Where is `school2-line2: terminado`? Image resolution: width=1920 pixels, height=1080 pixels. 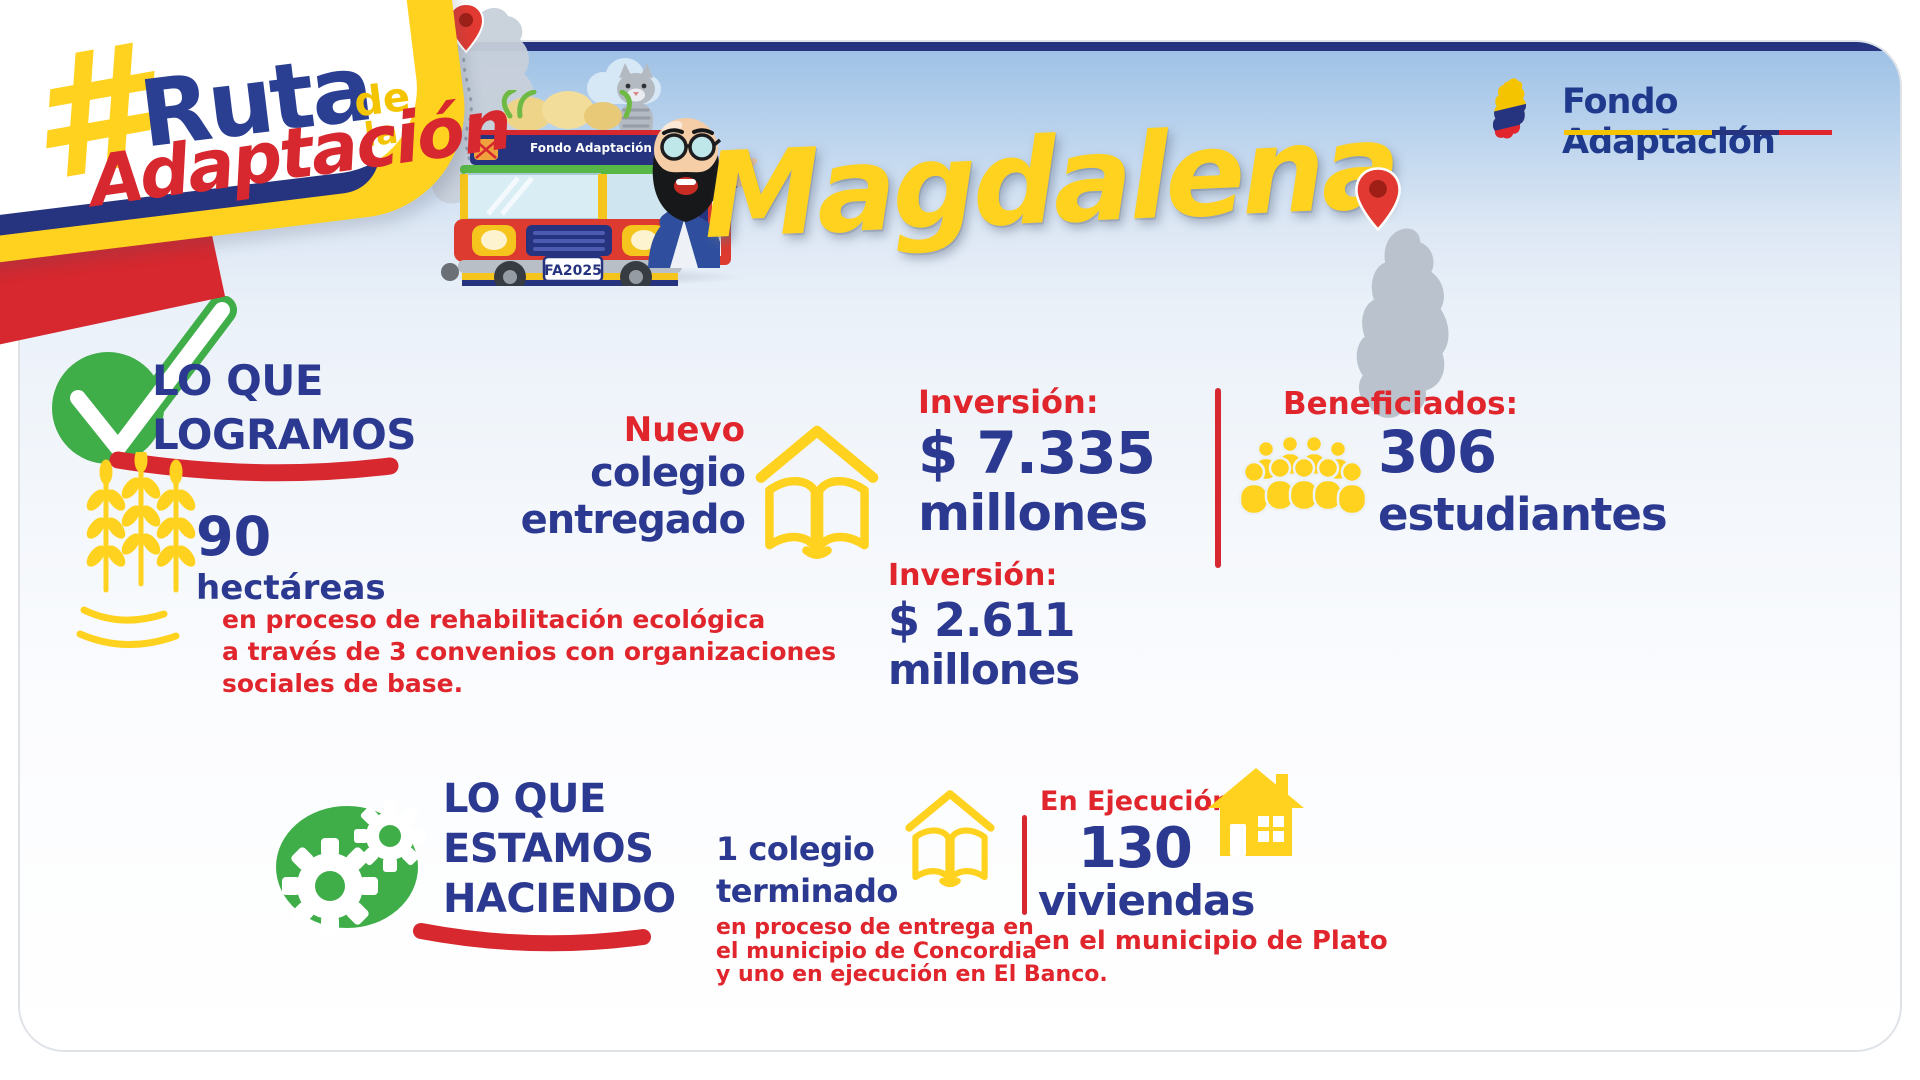
school2-line2: terminado is located at coordinates (807, 891).